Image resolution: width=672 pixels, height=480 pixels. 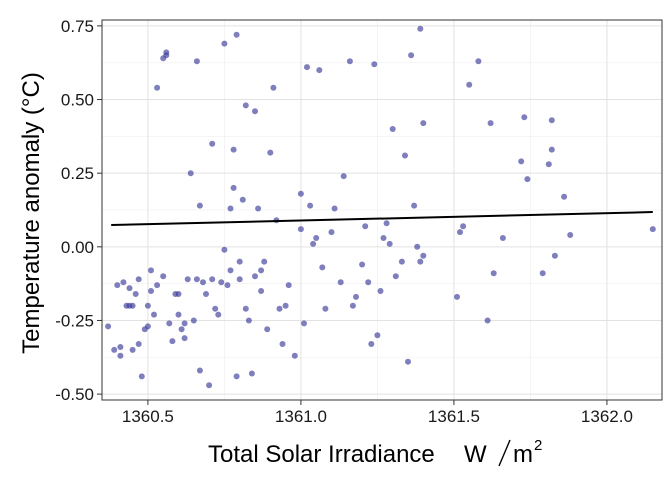 What do you see at coordinates (74, 320) in the screenshot?
I see `y-tick-label: -0.25` at bounding box center [74, 320].